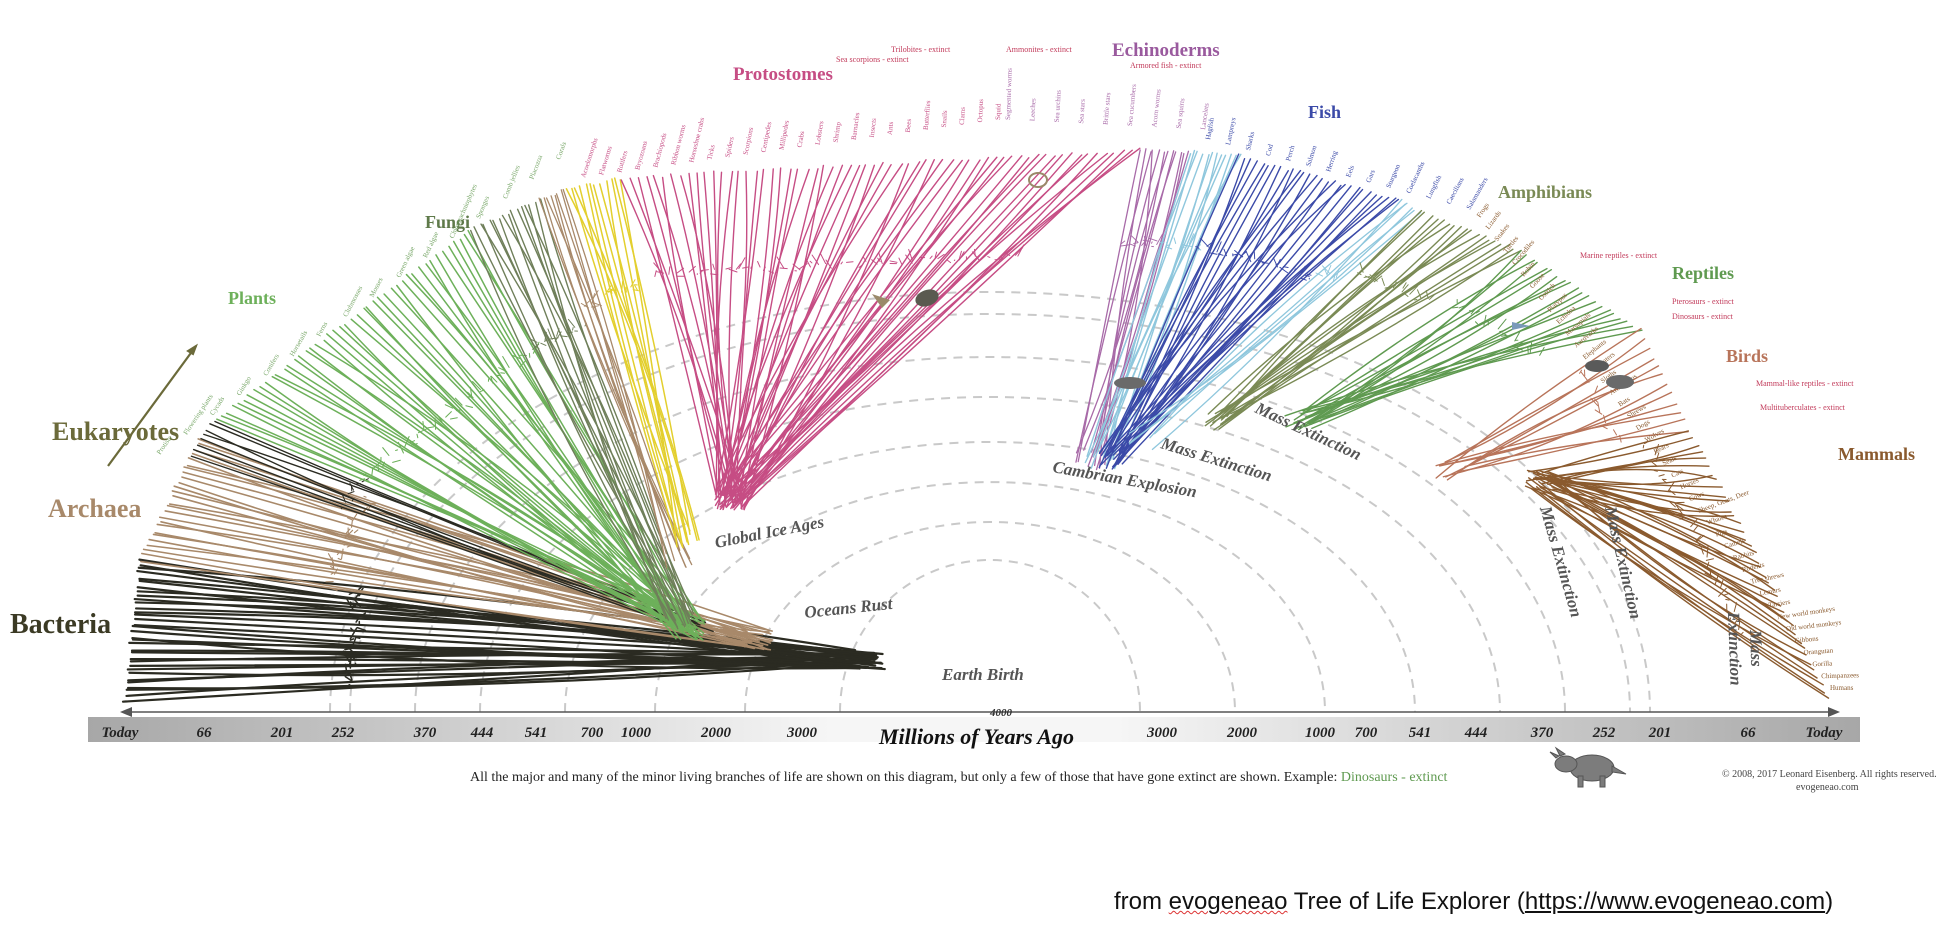 The width and height of the screenshot is (1960, 930). I want to click on leaf-label: Crabs, so click(801, 139).